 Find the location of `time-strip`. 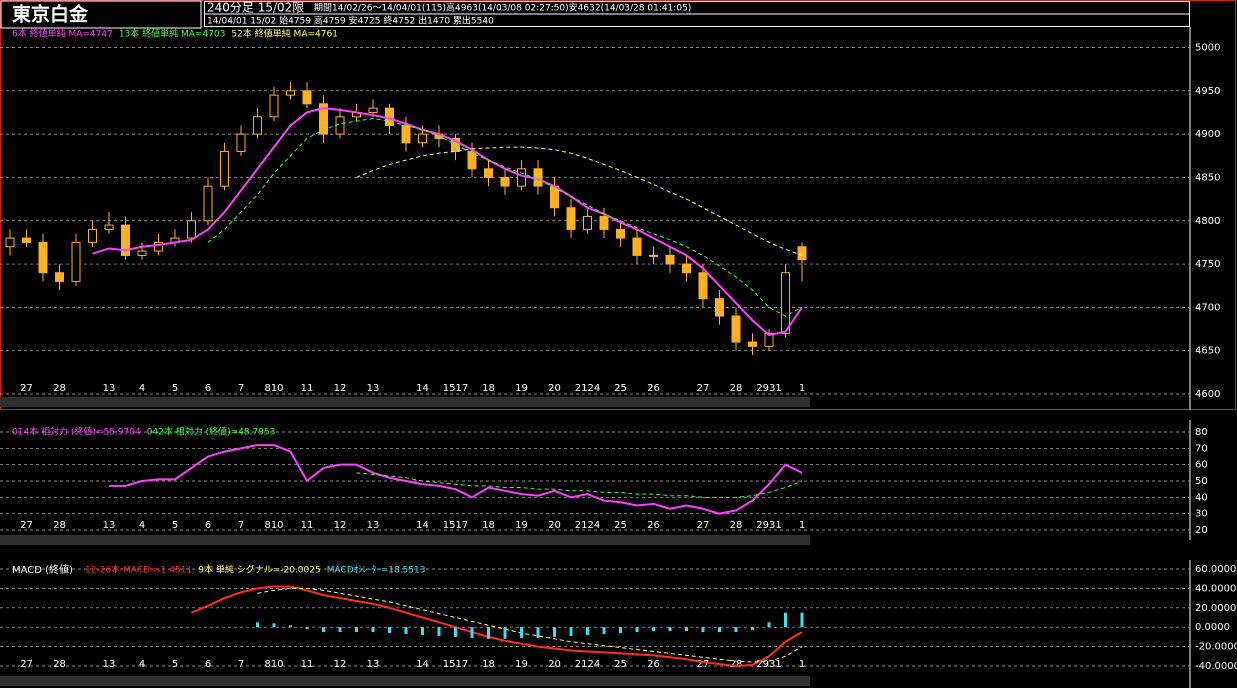

time-strip is located at coordinates (405, 681).